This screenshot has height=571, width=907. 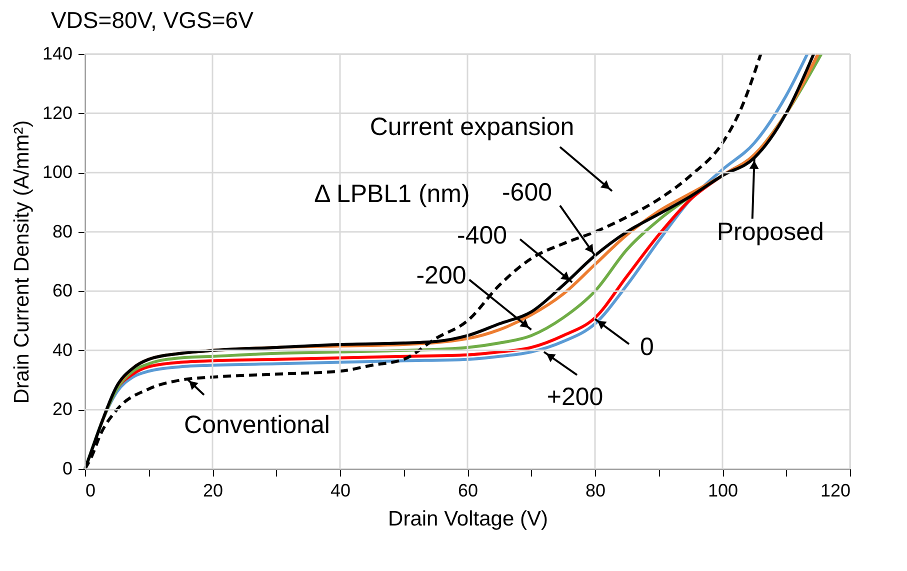 What do you see at coordinates (468, 519) in the screenshot?
I see `x-axis-title: Drain Voltage (V)` at bounding box center [468, 519].